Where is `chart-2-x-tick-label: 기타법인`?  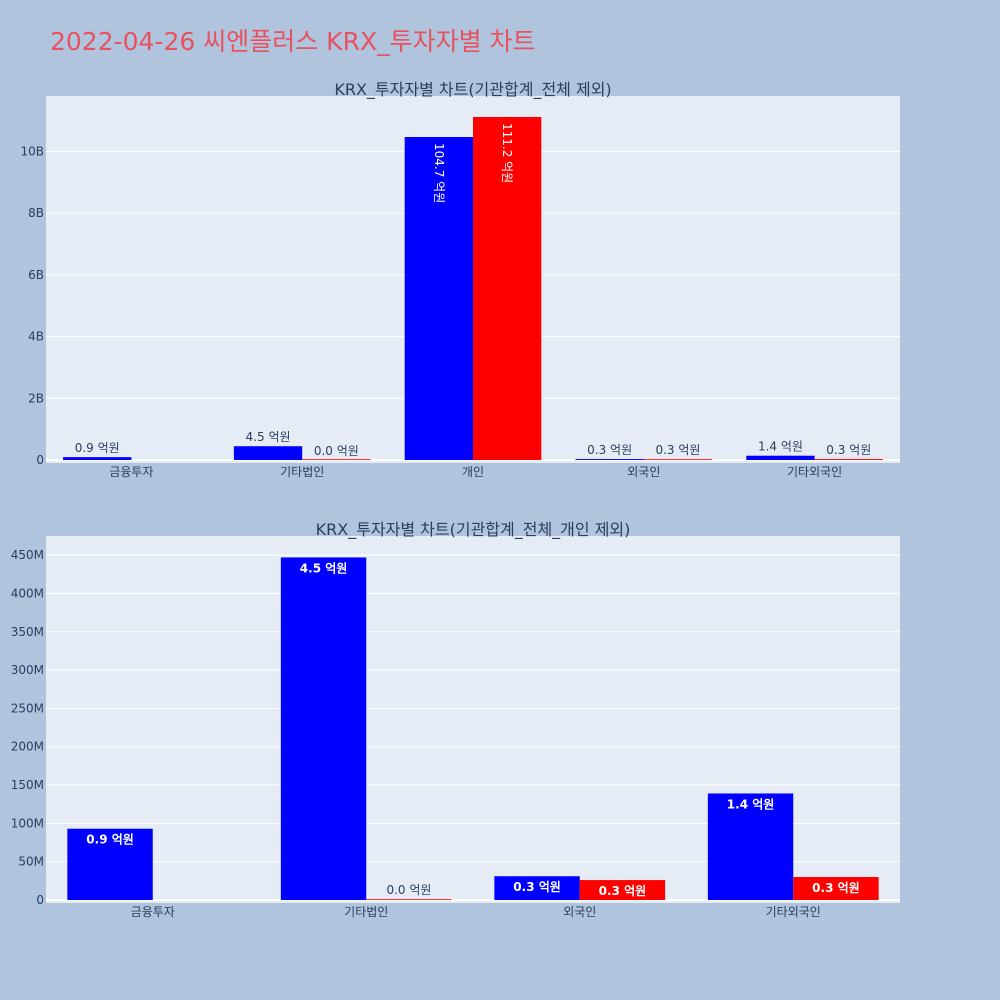
chart-2-x-tick-label: 기타법인 is located at coordinates (366, 912).